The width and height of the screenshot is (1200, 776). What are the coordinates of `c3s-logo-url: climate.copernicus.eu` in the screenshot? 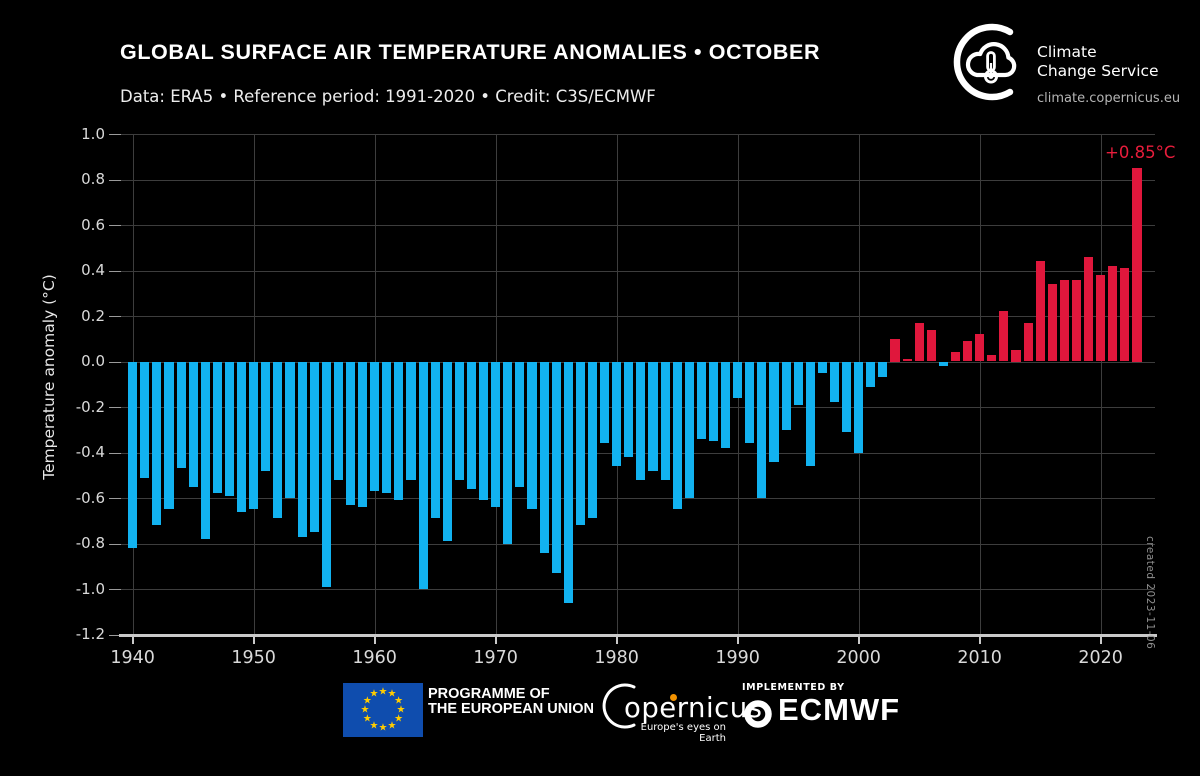 It's located at (1109, 98).